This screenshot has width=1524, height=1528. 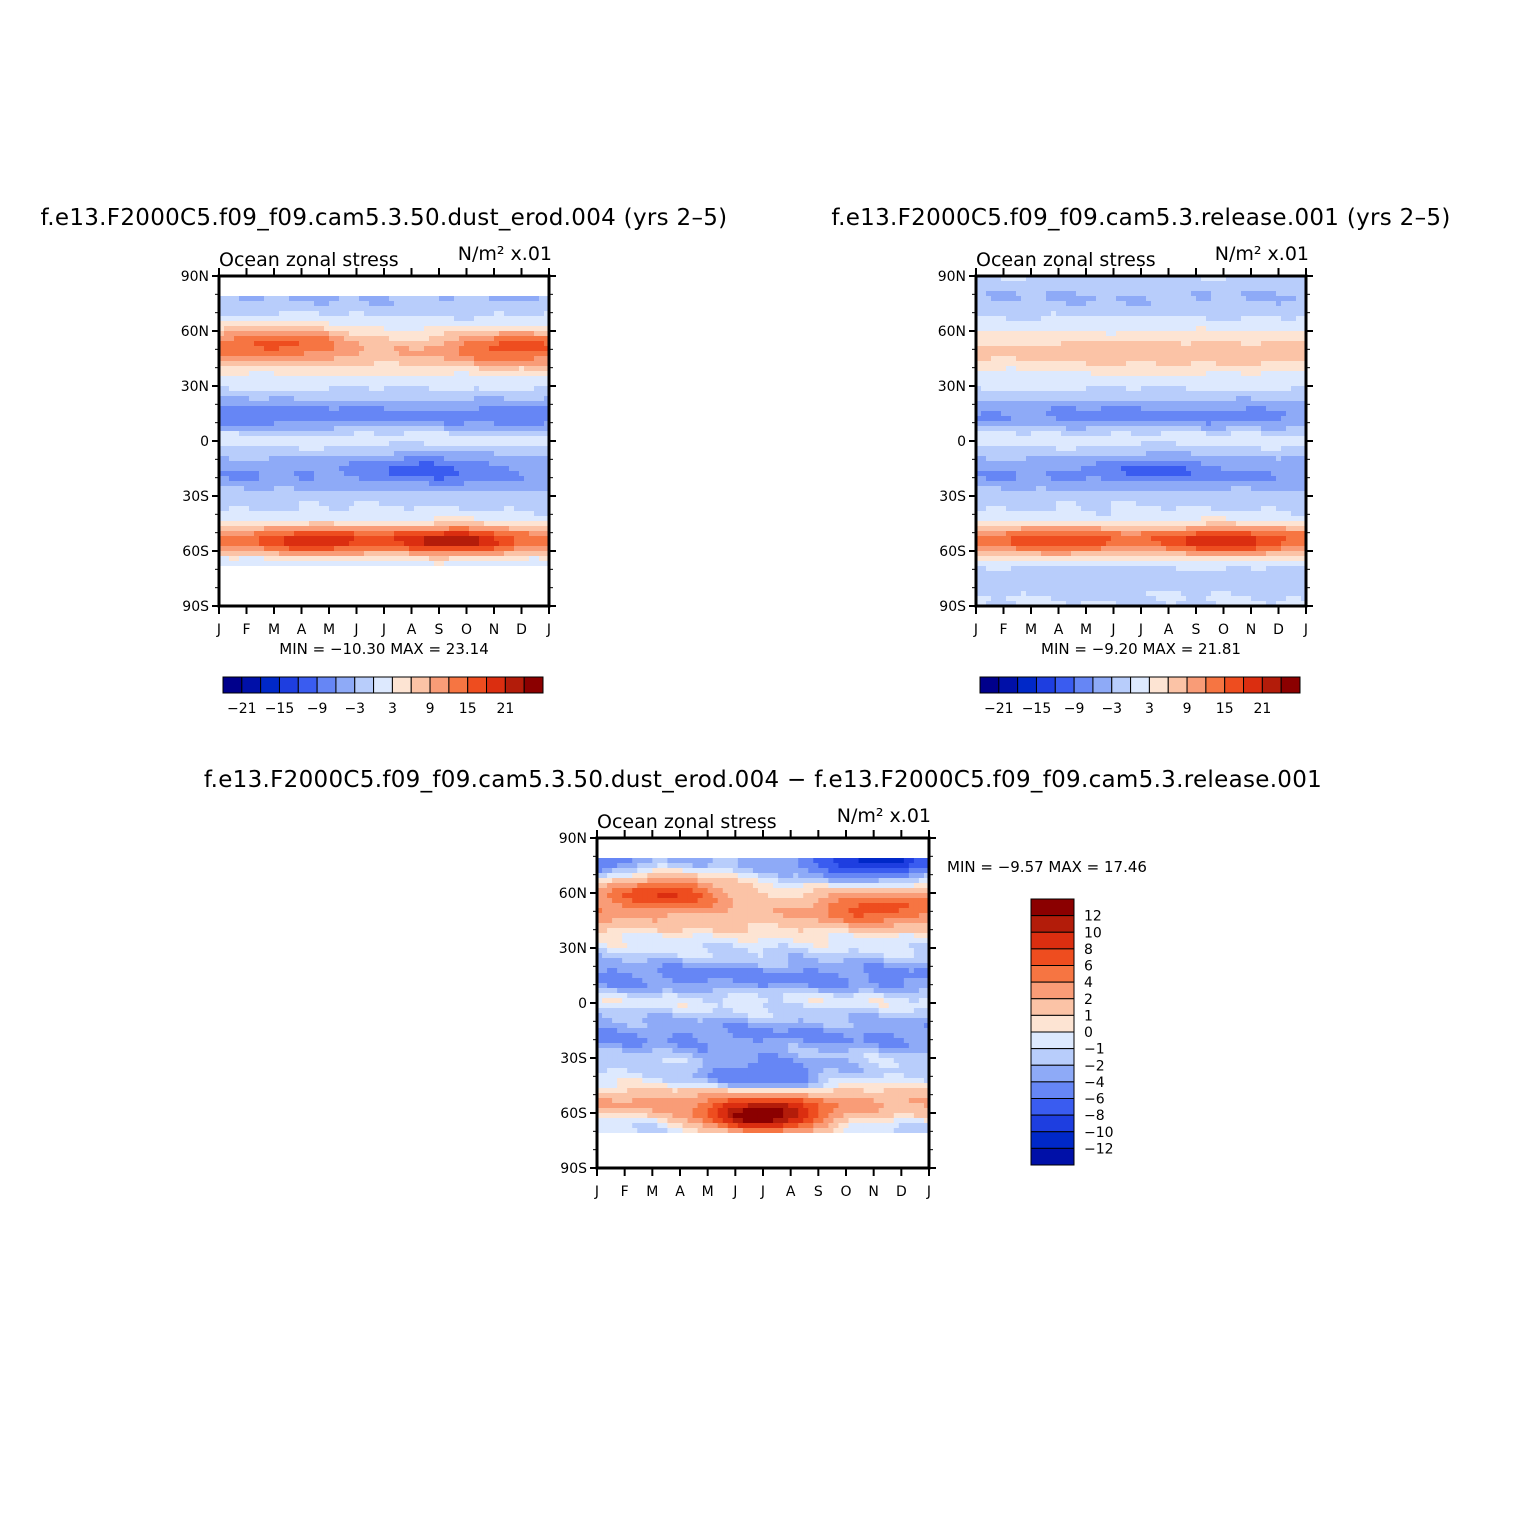 What do you see at coordinates (392, 709) in the screenshot?
I see `colorbar-label: 3` at bounding box center [392, 709].